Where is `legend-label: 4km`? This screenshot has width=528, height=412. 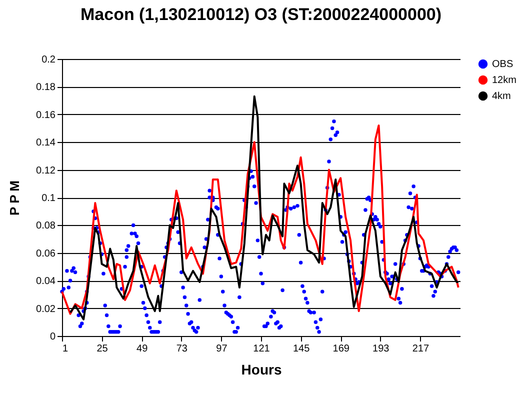 legend-label: 4km is located at coordinates (501, 96).